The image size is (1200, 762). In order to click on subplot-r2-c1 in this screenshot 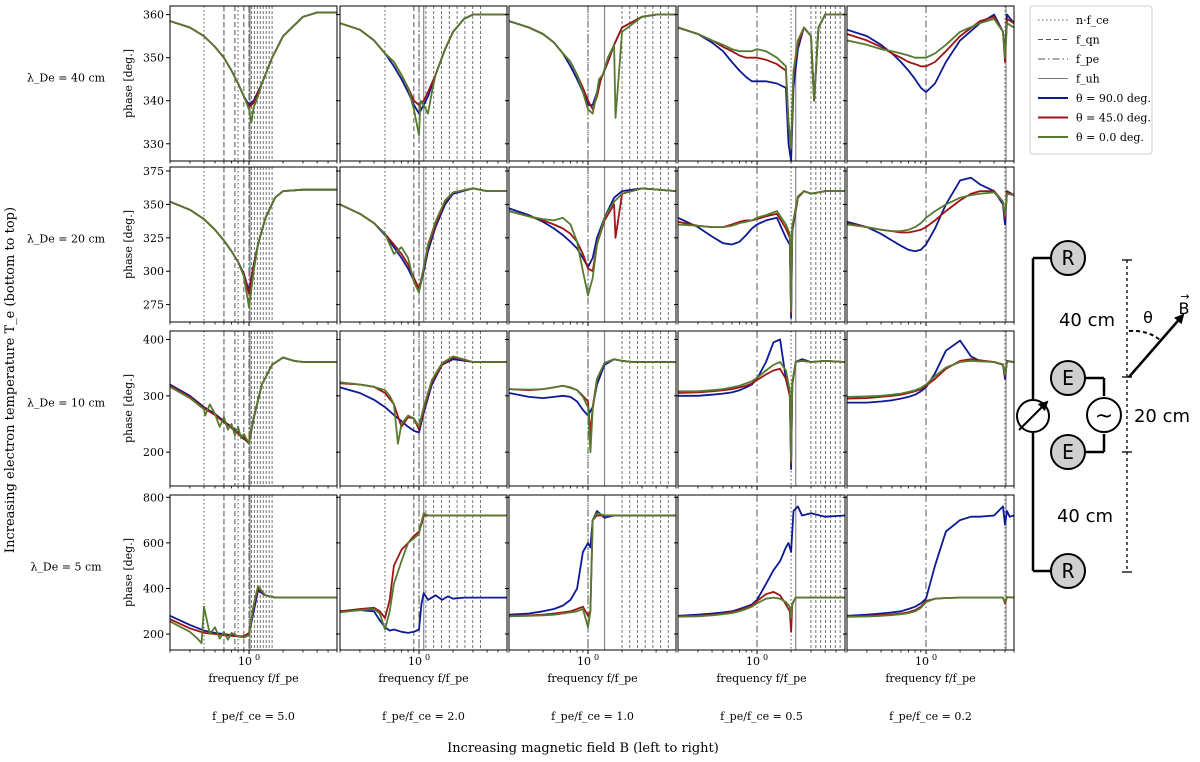, I will do `click(422, 410)`.